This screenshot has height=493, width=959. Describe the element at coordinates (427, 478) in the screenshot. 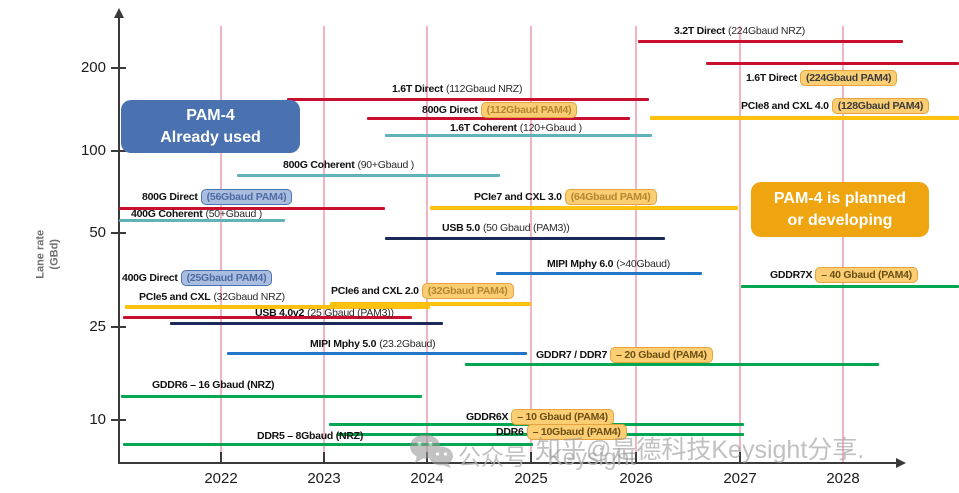

I see `x-tick-label-2024: 2024` at that location.